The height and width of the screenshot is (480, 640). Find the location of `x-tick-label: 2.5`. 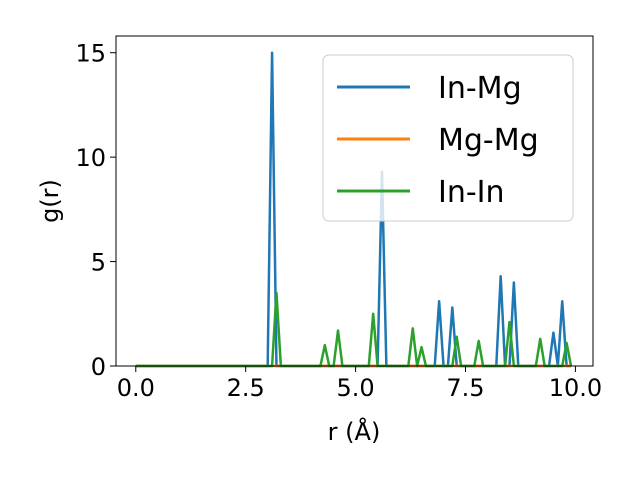

x-tick-label: 2.5 is located at coordinates (246, 388).